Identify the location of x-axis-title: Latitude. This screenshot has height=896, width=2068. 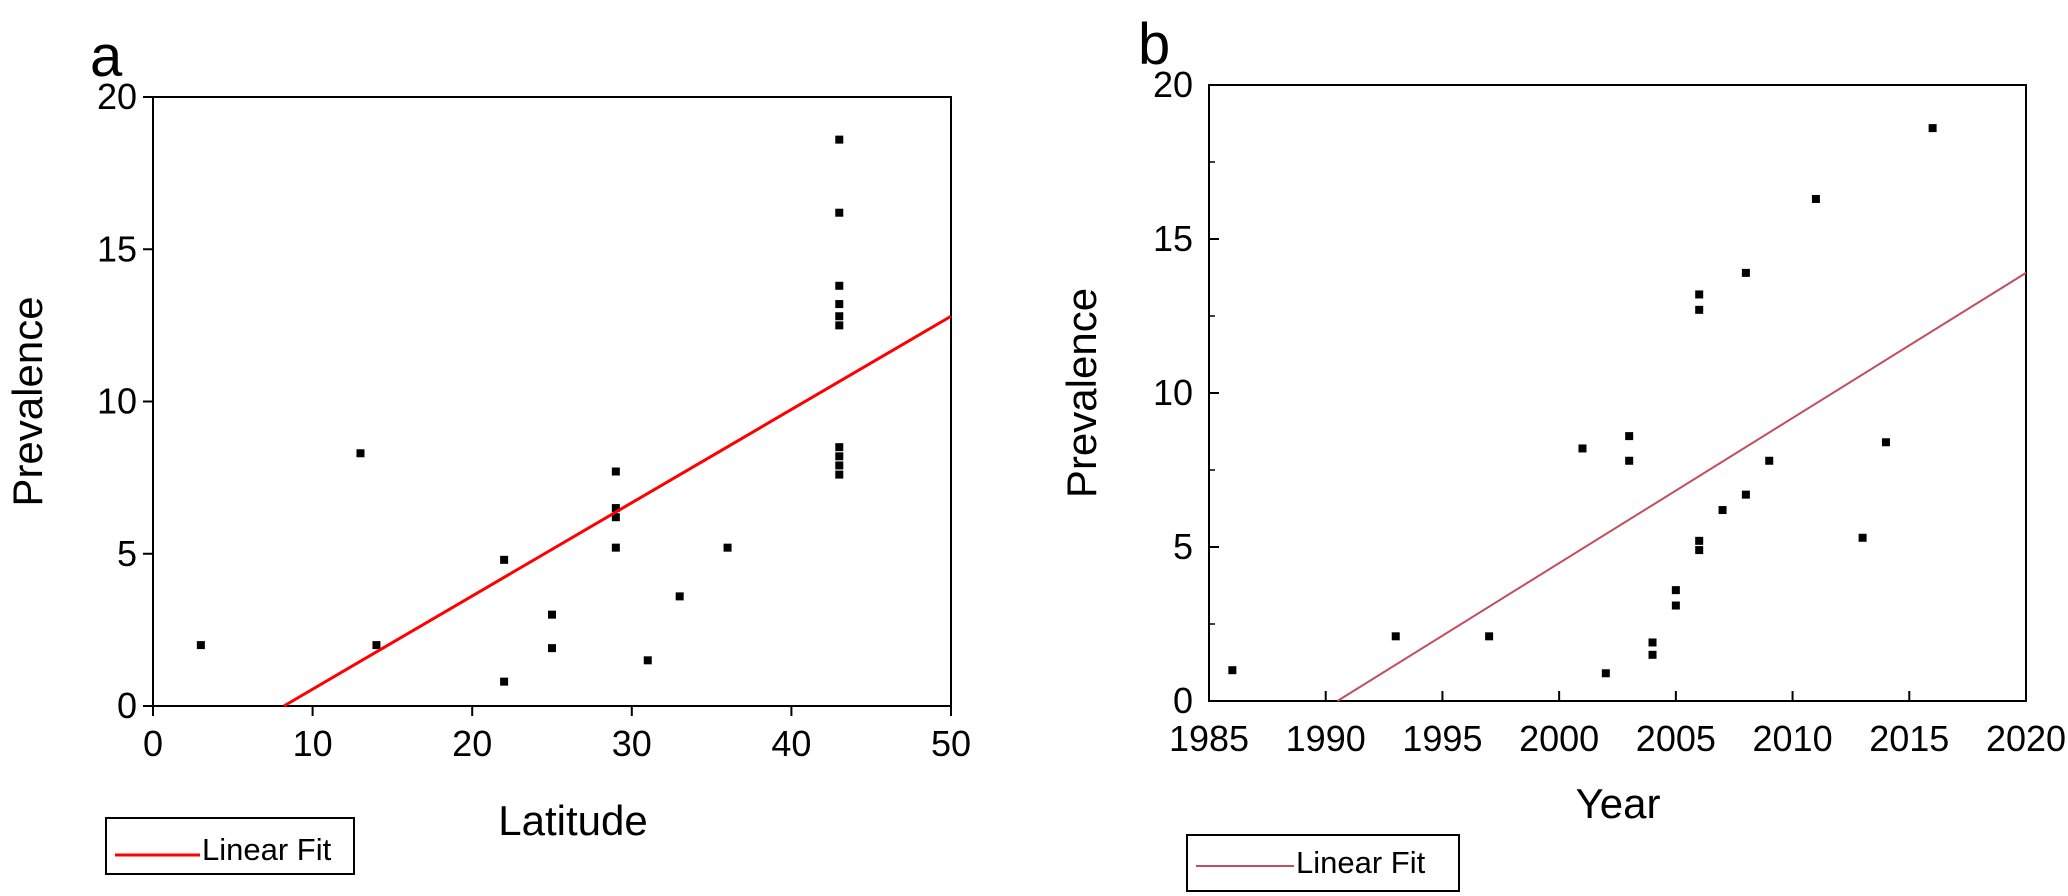
(572, 820).